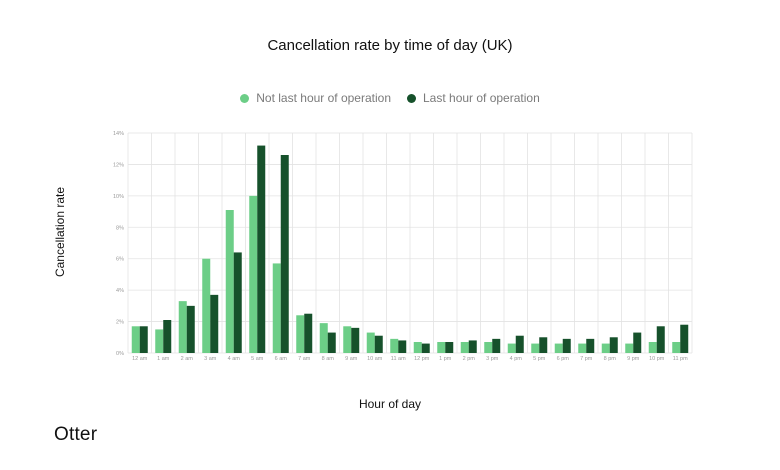 The image size is (780, 470). I want to click on x-tick-label: 5 am, so click(257, 359).